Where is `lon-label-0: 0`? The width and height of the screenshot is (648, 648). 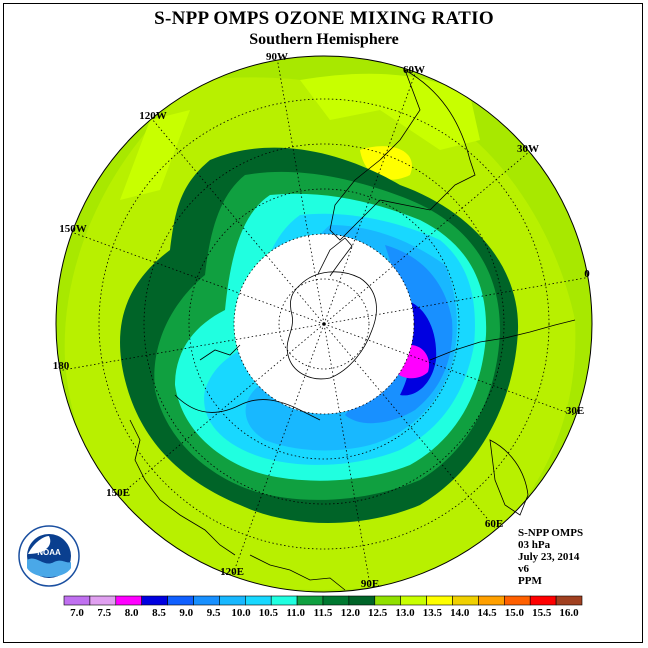 lon-label-0: 0 is located at coordinates (587, 274).